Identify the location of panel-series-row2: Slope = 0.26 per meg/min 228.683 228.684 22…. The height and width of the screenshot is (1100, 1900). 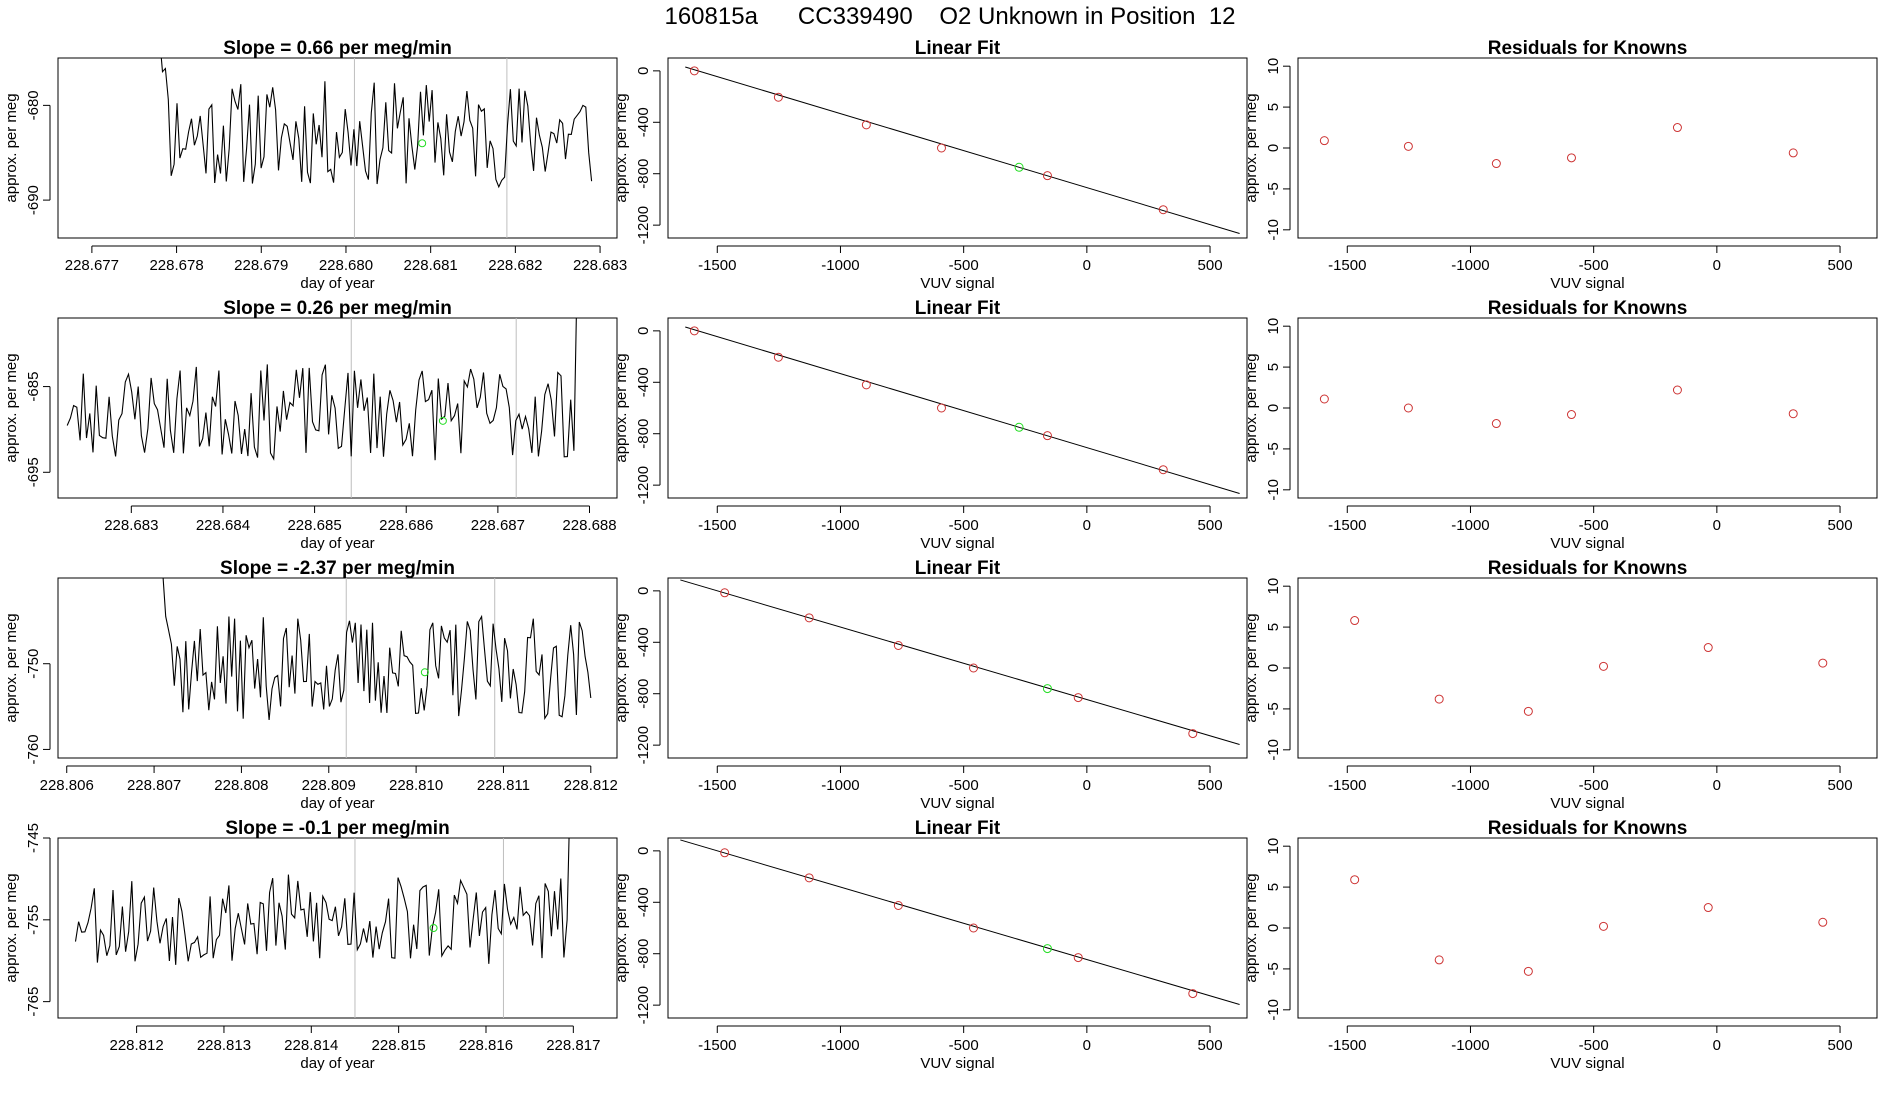
(310, 425).